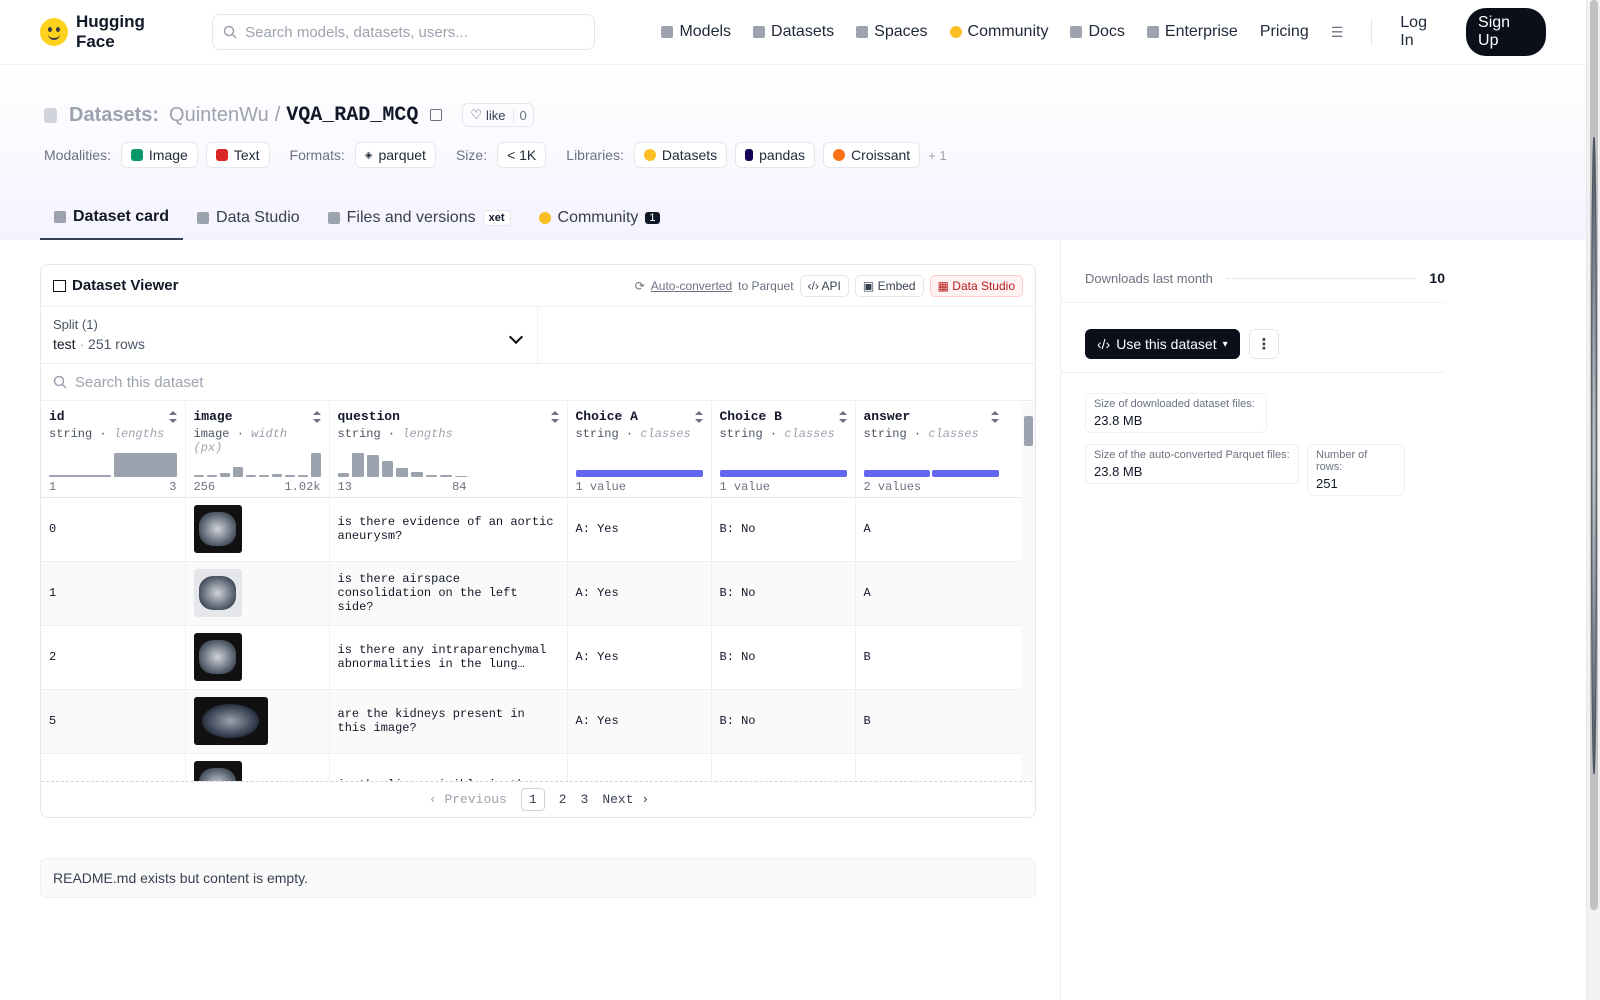  What do you see at coordinates (448, 449) in the screenshot?
I see `col-header-question: question string · lengths 13 84` at bounding box center [448, 449].